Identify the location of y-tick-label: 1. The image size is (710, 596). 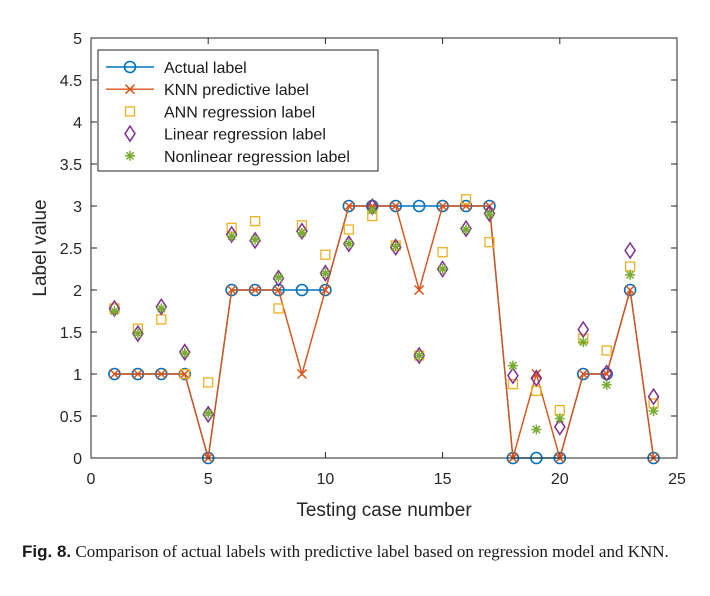
(77, 375).